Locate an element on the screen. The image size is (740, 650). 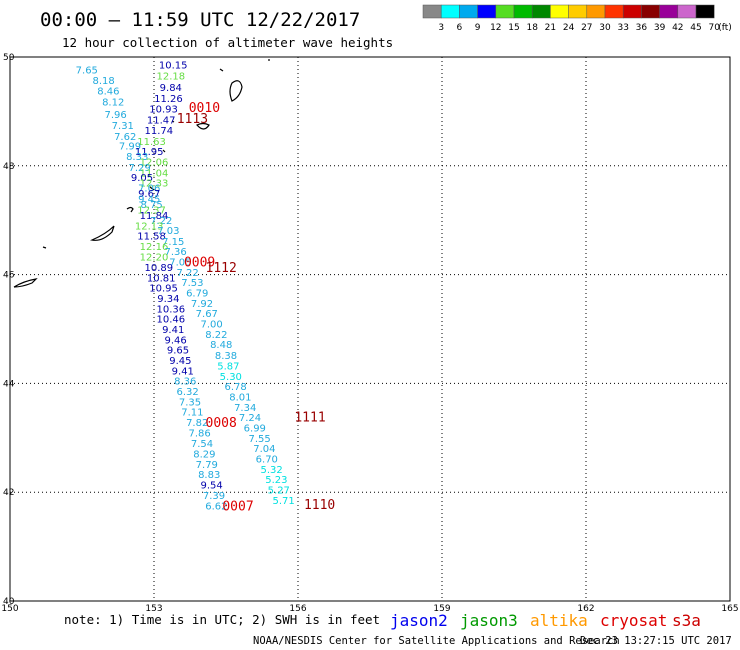
wave-height-value: 9.65 is located at coordinates (178, 351).